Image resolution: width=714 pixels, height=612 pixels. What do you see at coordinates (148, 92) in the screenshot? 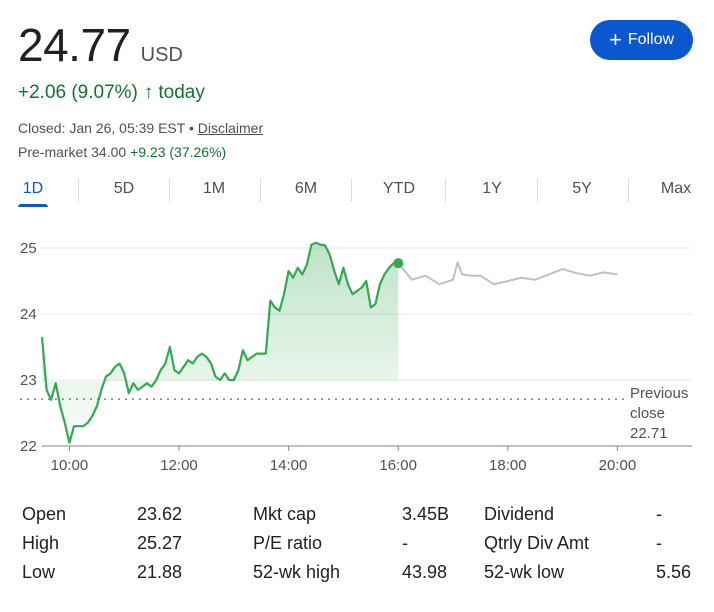
I see `arrow-up-icon: ↑` at bounding box center [148, 92].